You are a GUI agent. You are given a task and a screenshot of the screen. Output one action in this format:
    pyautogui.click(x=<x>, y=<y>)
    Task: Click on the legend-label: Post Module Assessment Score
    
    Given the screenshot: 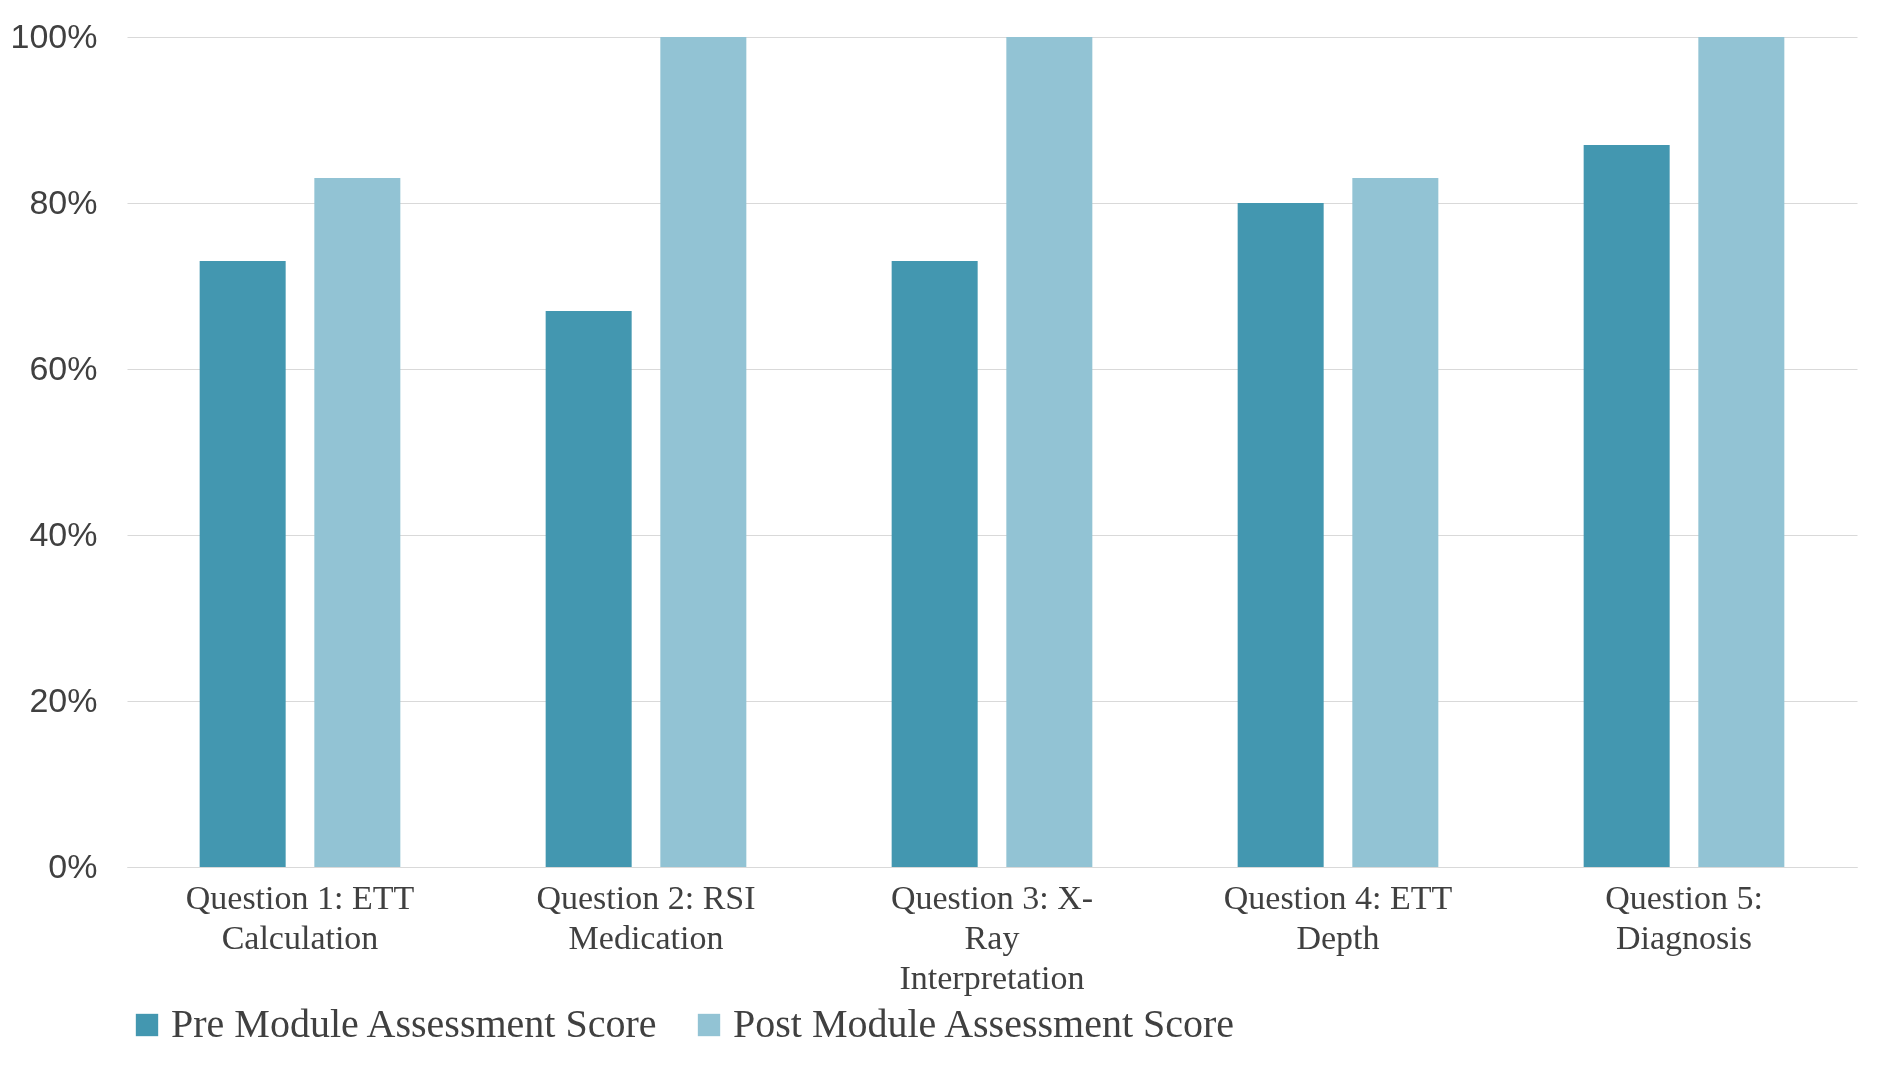 What is the action you would take?
    pyautogui.click(x=984, y=1023)
    